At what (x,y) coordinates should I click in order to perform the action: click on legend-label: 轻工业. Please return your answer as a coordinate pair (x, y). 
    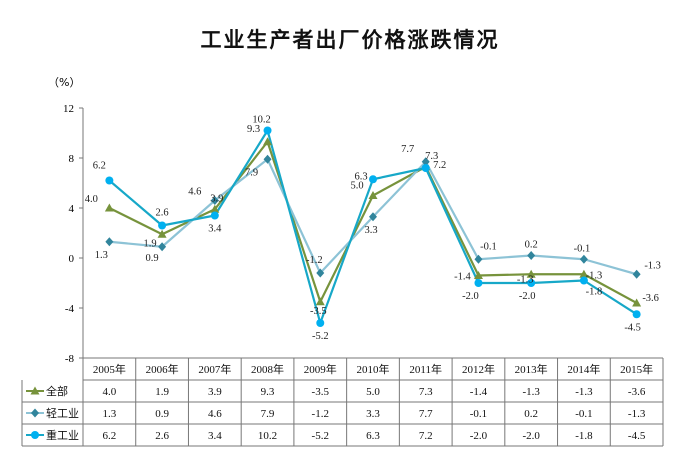
    Looking at the image, I should click on (62, 413).